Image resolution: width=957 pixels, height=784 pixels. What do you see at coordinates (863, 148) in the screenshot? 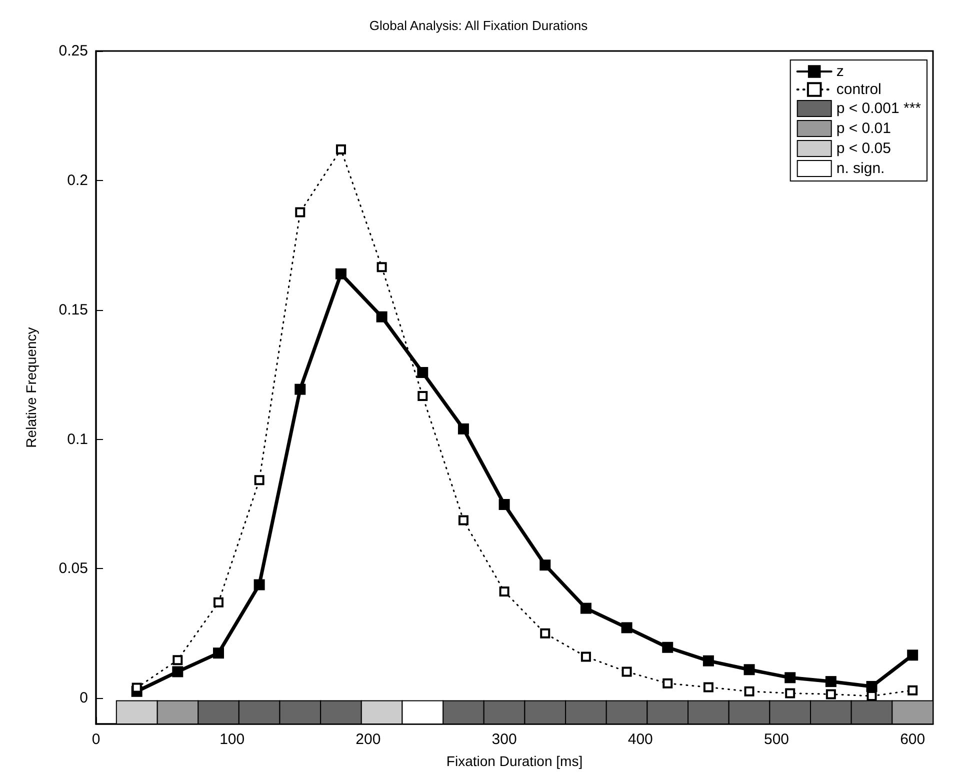
I see `legend-label: p < 0.05` at bounding box center [863, 148].